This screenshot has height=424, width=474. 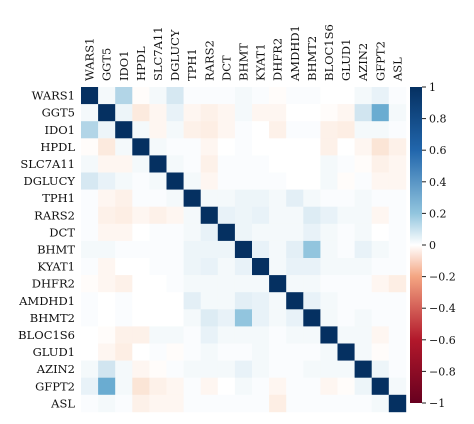 I want to click on y-label-rars2: RARS2, so click(x=54, y=215).